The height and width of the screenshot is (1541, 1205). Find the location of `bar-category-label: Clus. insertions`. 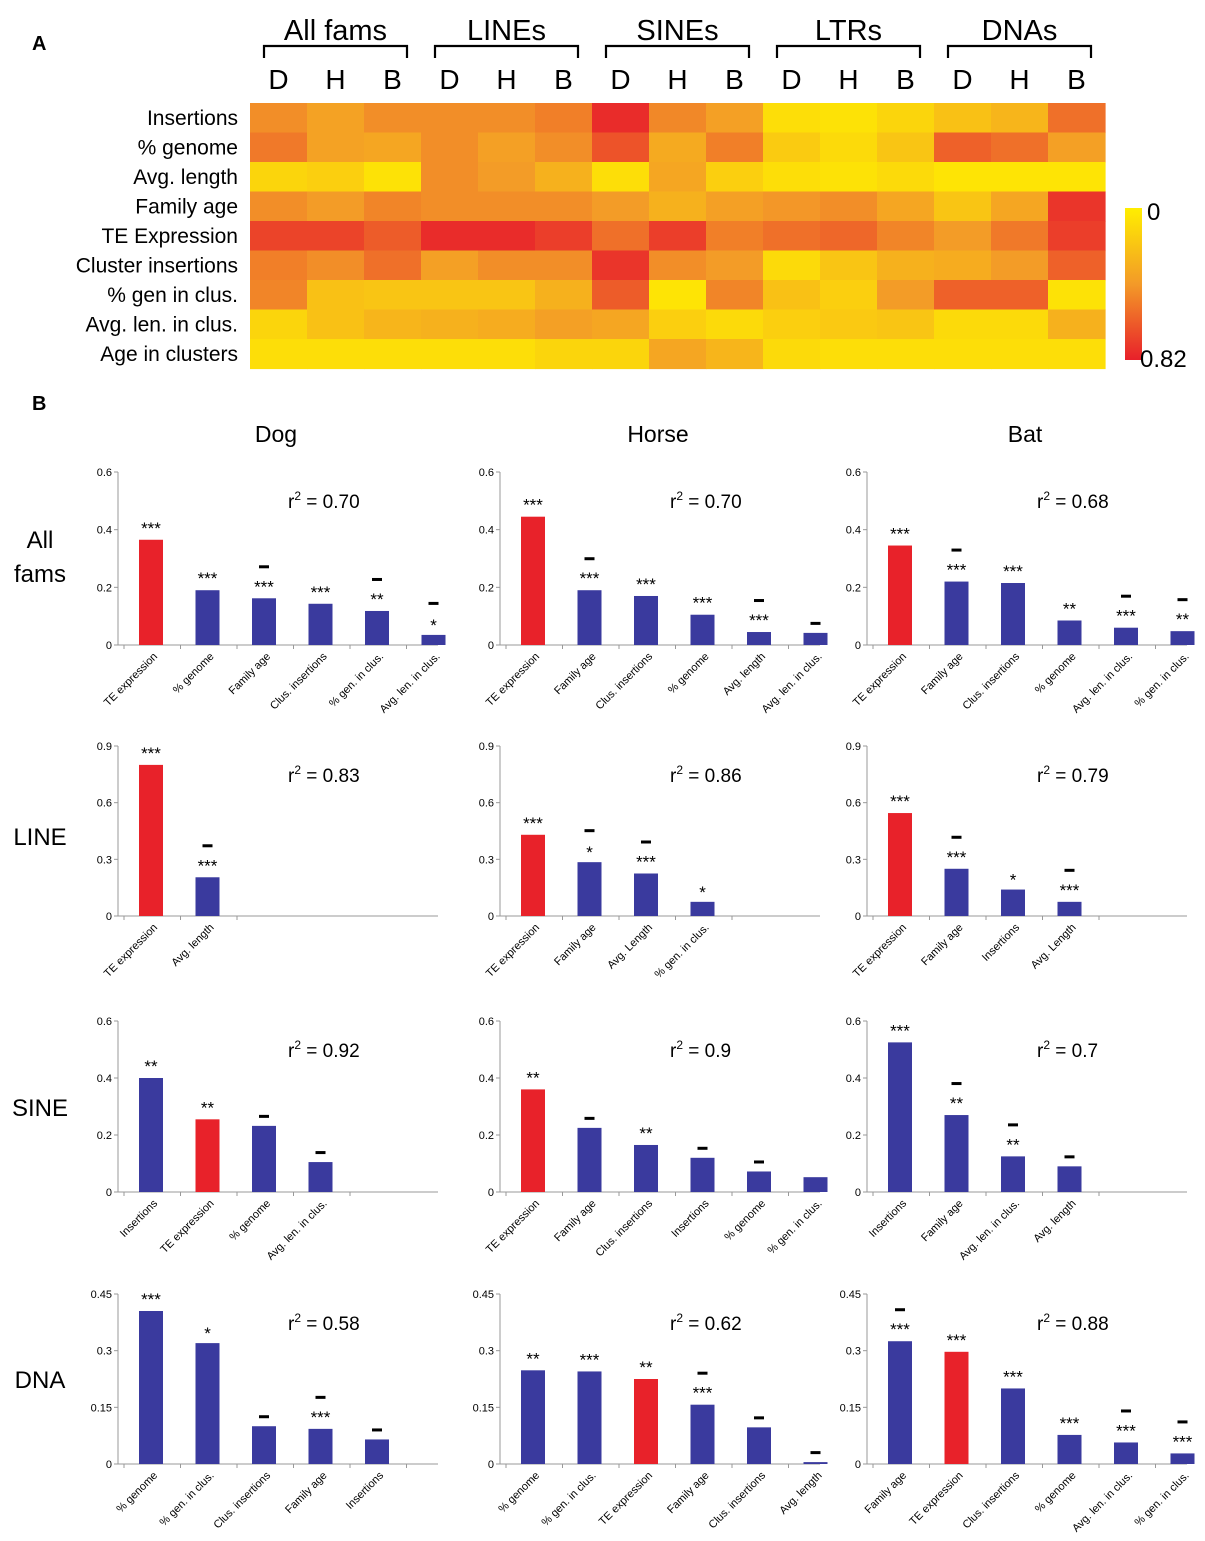

bar-category-label: Clus. insertions is located at coordinates (737, 1500).